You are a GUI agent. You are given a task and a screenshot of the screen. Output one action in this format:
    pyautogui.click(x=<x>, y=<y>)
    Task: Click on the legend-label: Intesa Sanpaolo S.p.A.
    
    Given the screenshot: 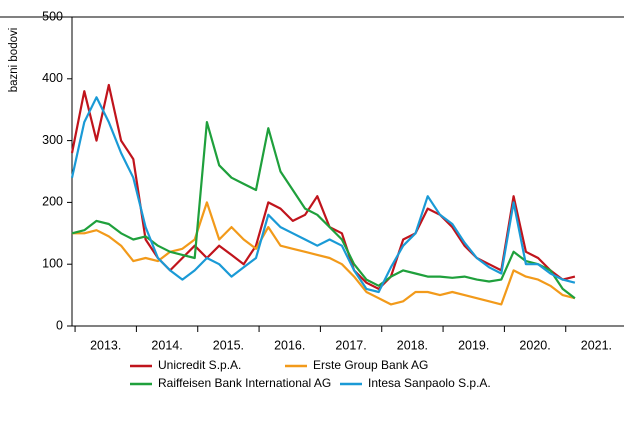 What is the action you would take?
    pyautogui.click(x=429, y=383)
    